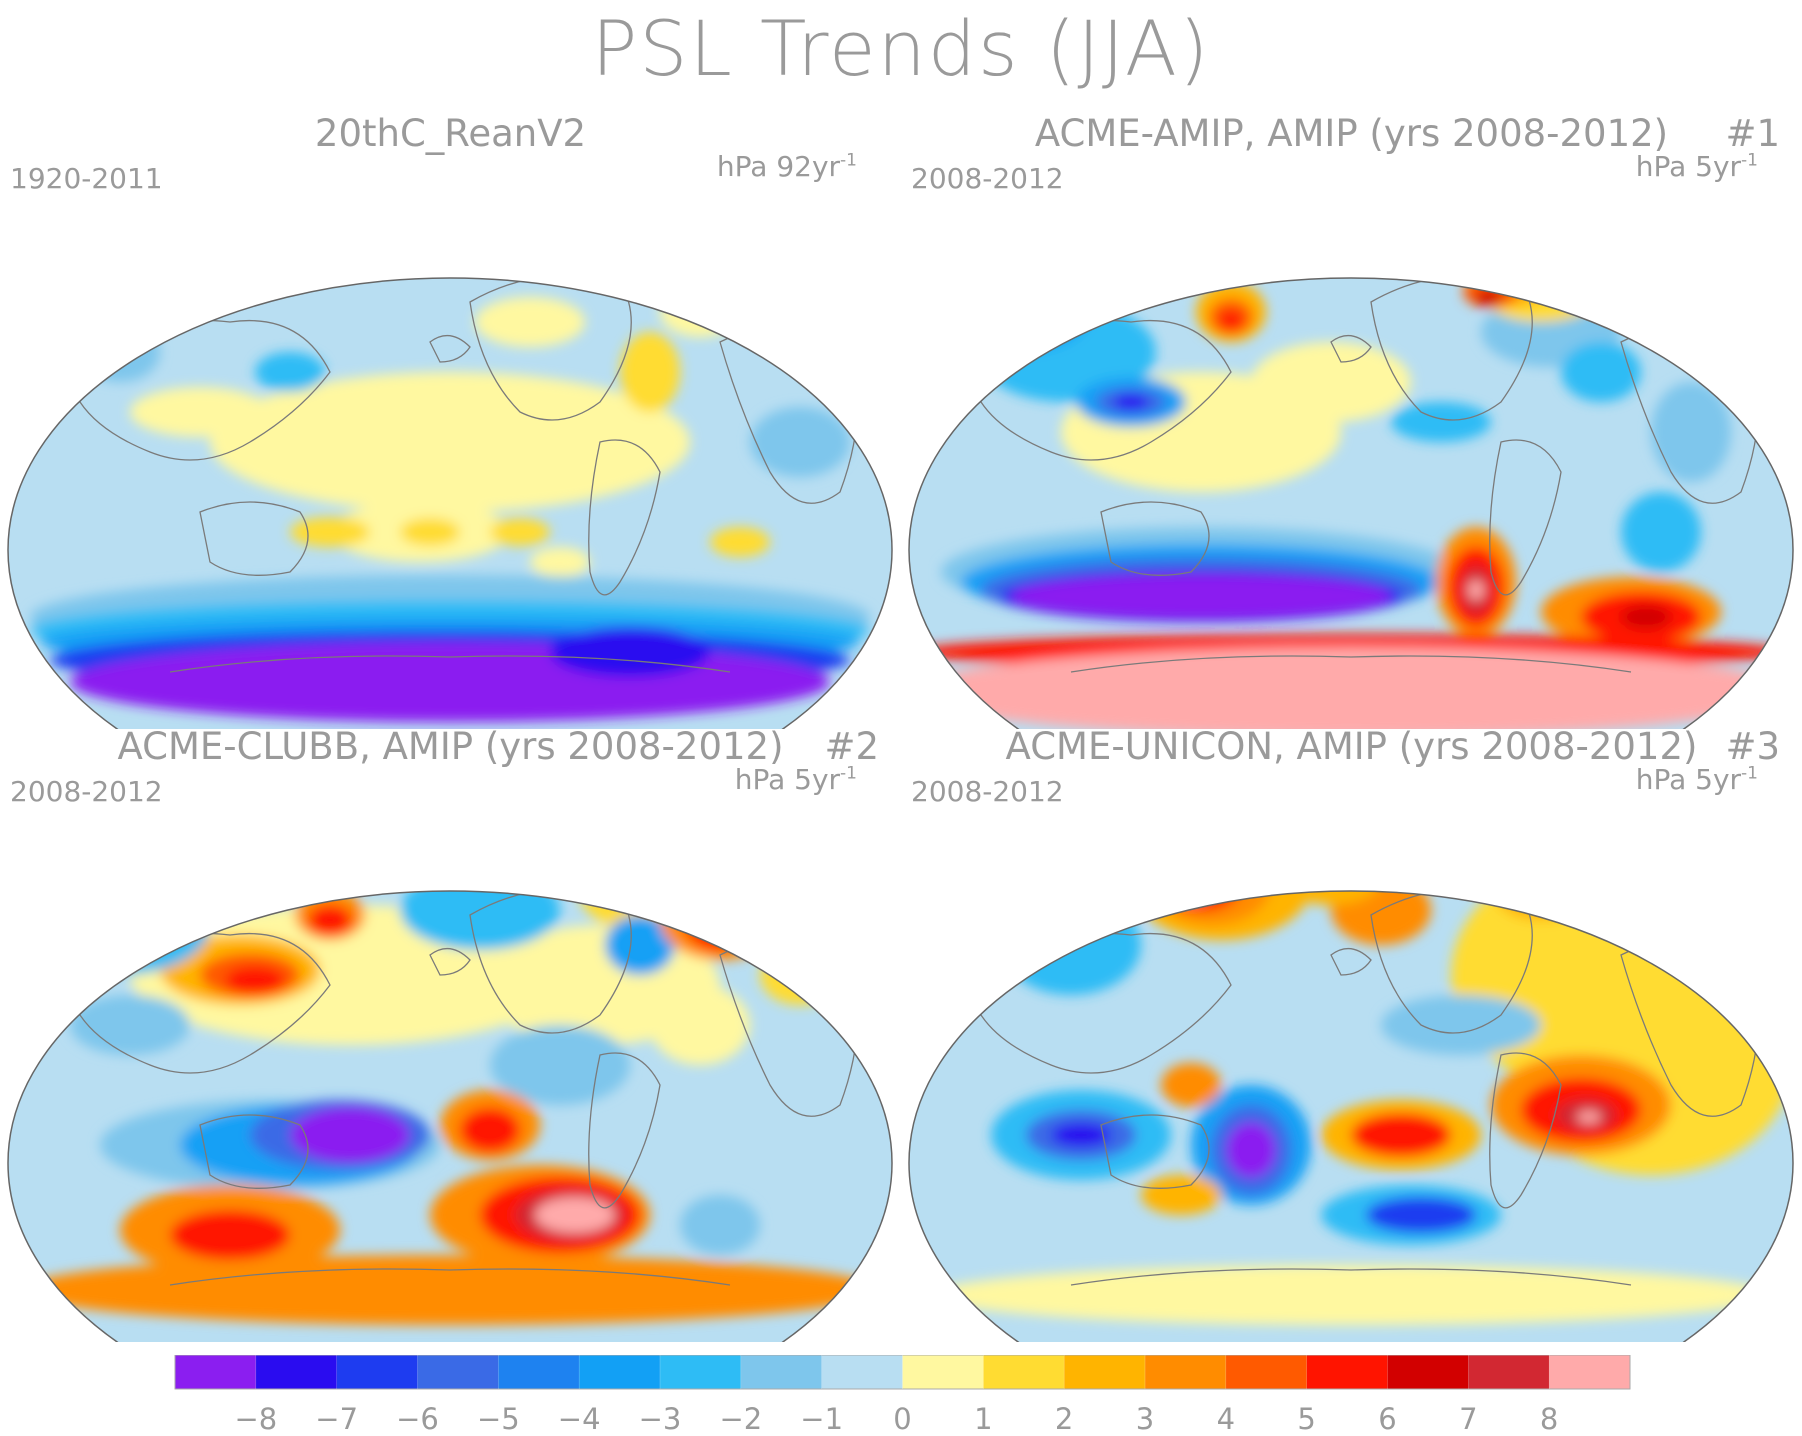 Image resolution: width=1802 pixels, height=1436 pixels. Describe the element at coordinates (1226, 1419) in the screenshot. I see `colorbar-tick-label: 4` at that location.